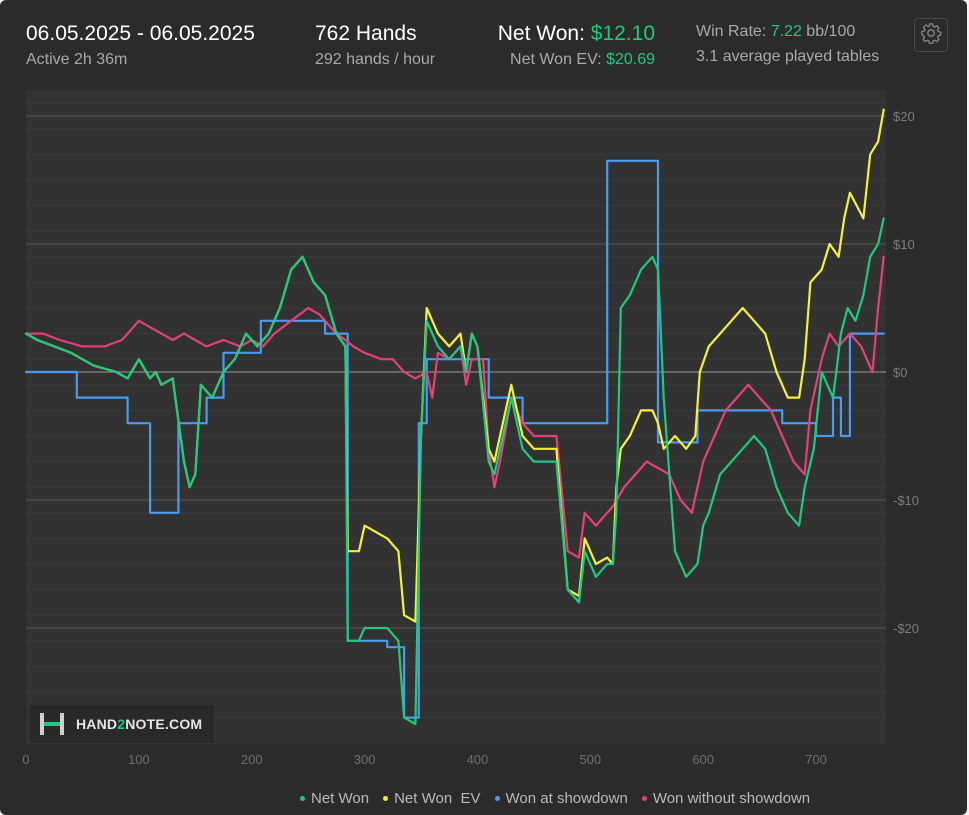 The height and width of the screenshot is (815, 969). I want to click on net-won-label: Net Won:, so click(541, 33).